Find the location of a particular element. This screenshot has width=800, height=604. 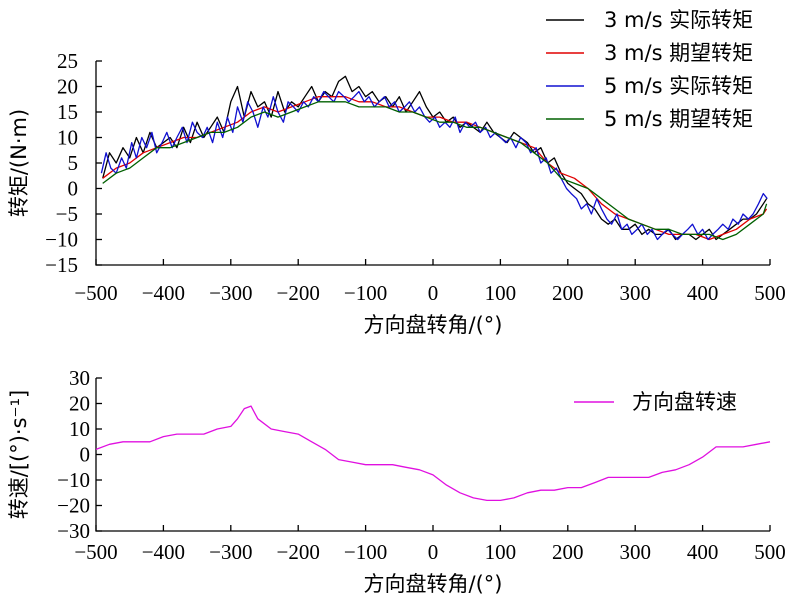

y-tick-label: 15 is located at coordinates (67, 112).